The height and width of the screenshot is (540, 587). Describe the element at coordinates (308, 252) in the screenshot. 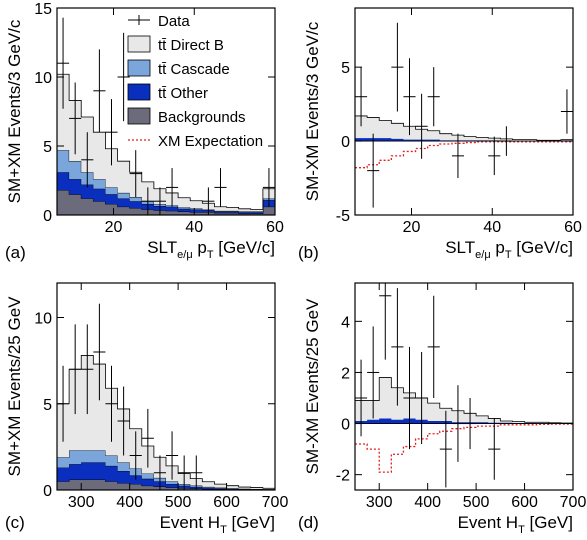

I see `panel-label: (b)` at that location.